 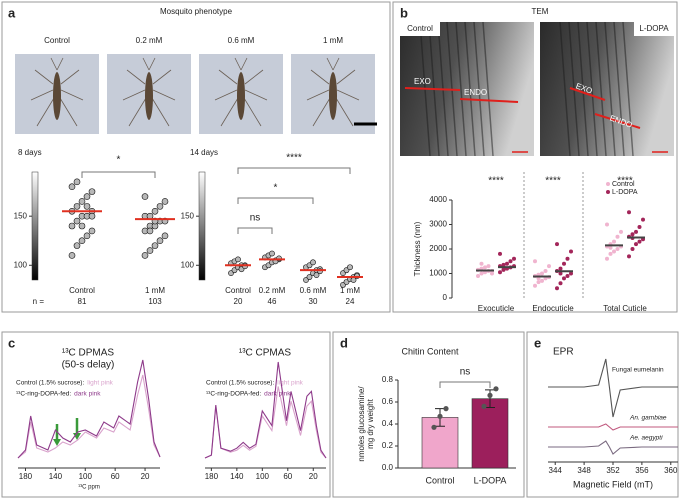 I want to click on y-axis-label: mg dry weight, so click(x=370, y=423).